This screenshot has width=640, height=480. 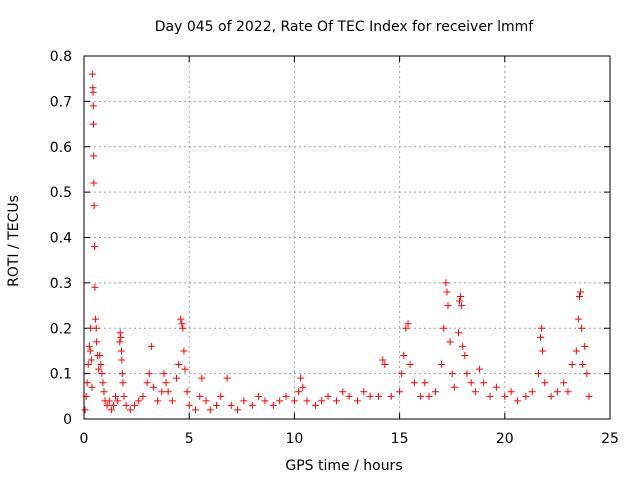 What do you see at coordinates (61, 239) in the screenshot?
I see `y-tick-label: 0.4` at bounding box center [61, 239].